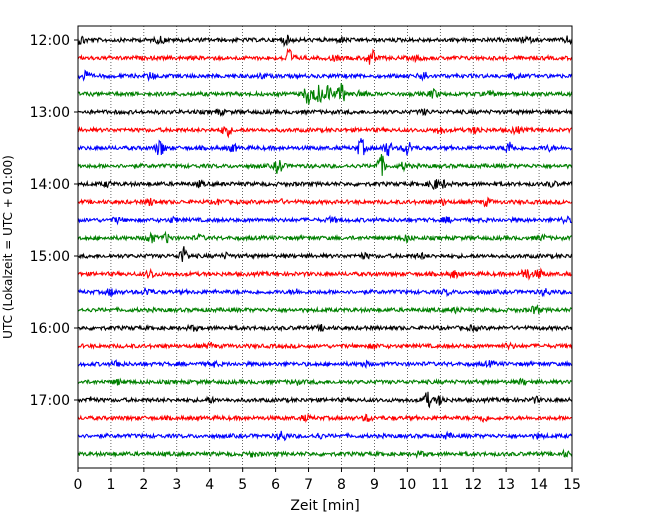 This screenshot has height=520, width=650. Describe the element at coordinates (8, 247) in the screenshot. I see `y-axis-label: UTC (Lokalzeit = UTC + 01:00)` at that location.